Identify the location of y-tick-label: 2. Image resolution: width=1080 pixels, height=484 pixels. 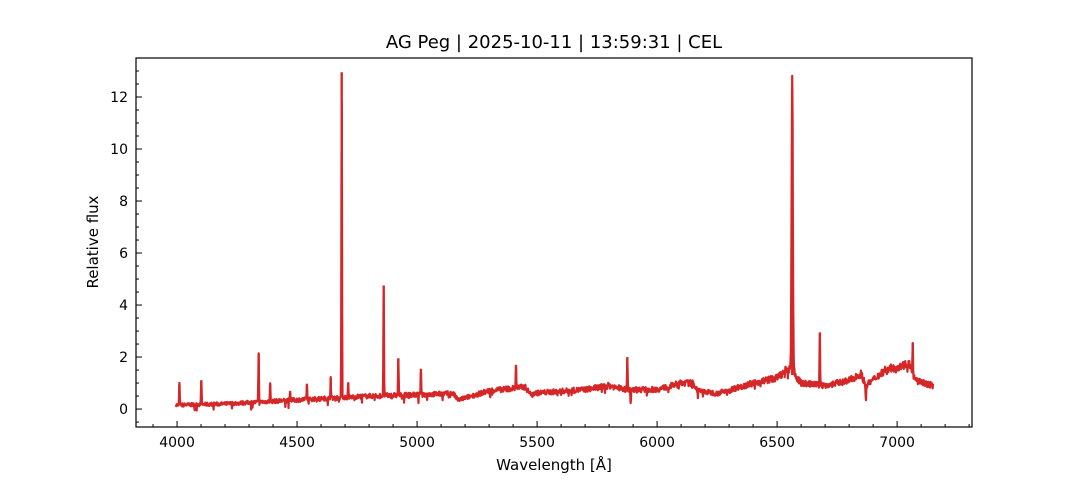
(123, 358).